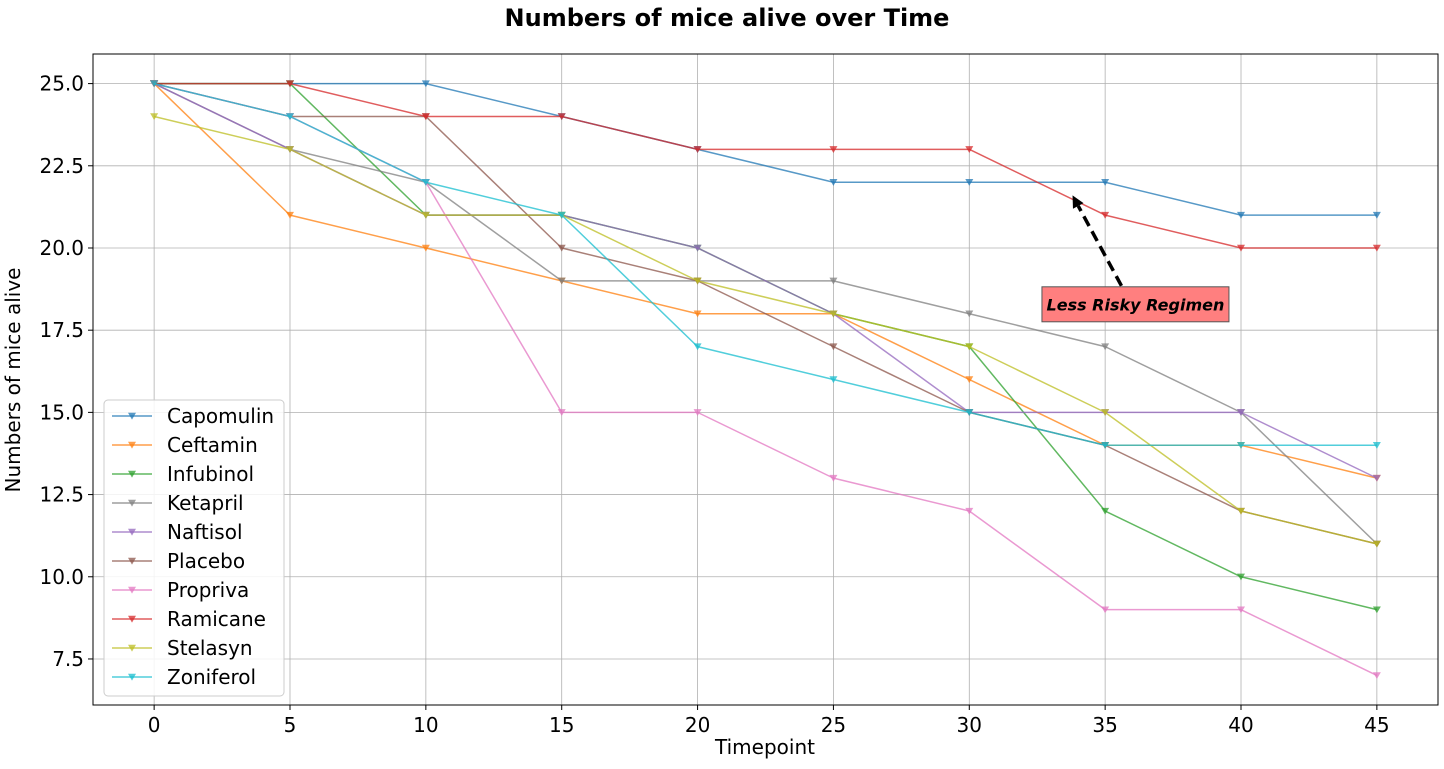 The width and height of the screenshot is (1444, 769). What do you see at coordinates (210, 474) in the screenshot?
I see `legend-label: Infubinol` at bounding box center [210, 474].